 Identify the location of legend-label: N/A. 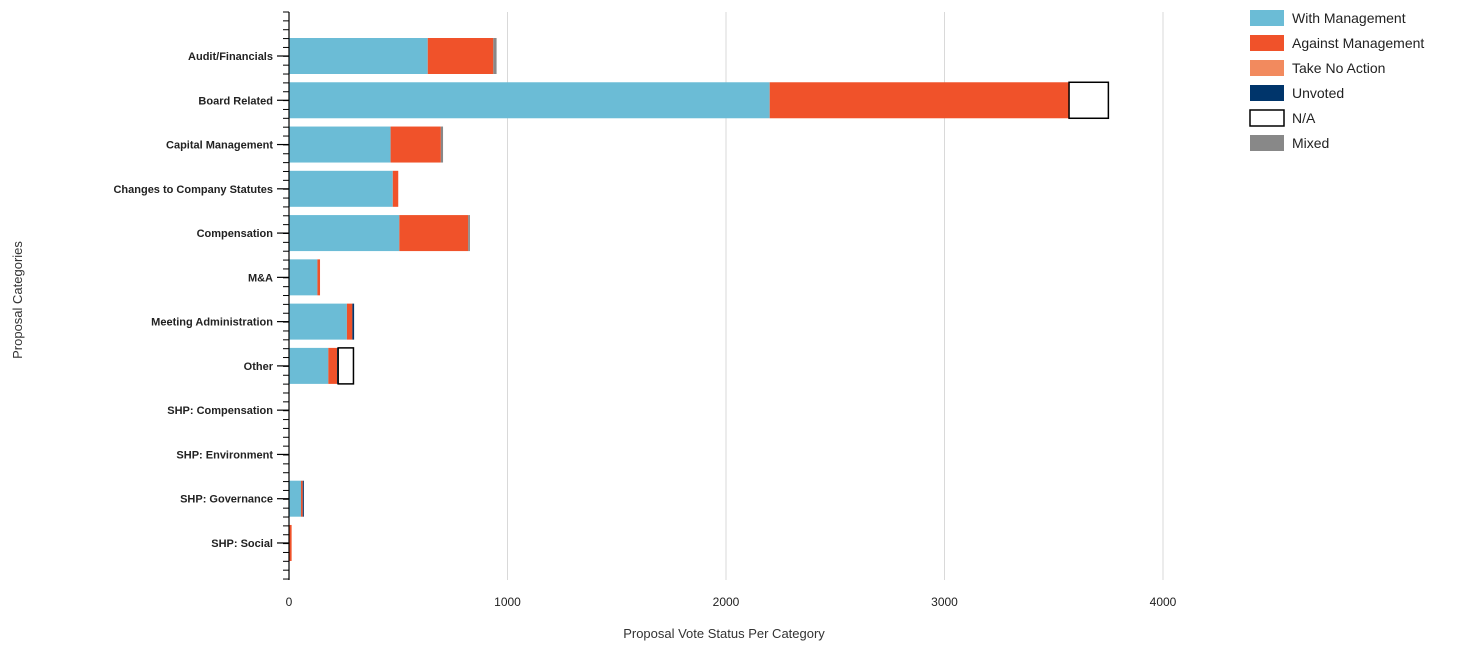
(1304, 118).